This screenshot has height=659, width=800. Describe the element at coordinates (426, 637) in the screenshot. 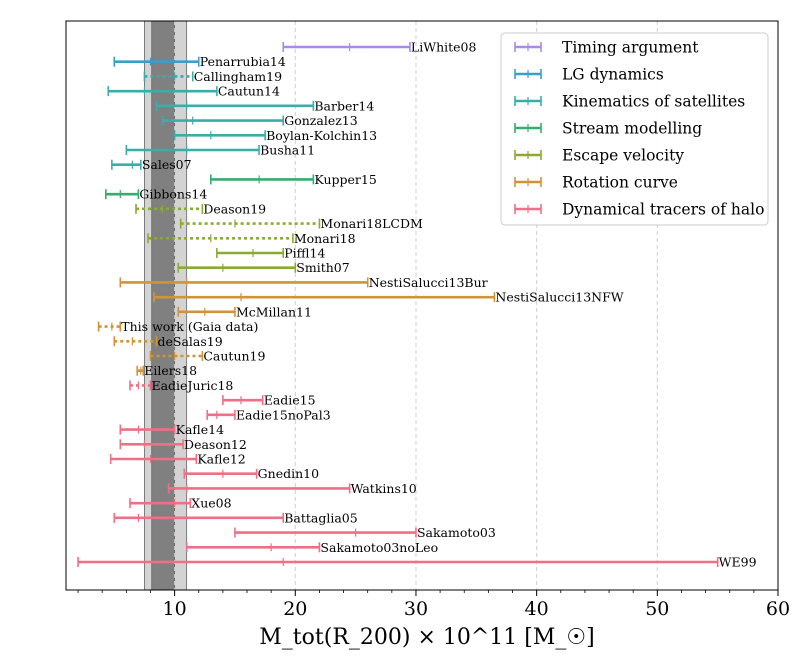

I see `x-axis-label: M_tot(R_200) × 10^11 [M_☉]` at that location.